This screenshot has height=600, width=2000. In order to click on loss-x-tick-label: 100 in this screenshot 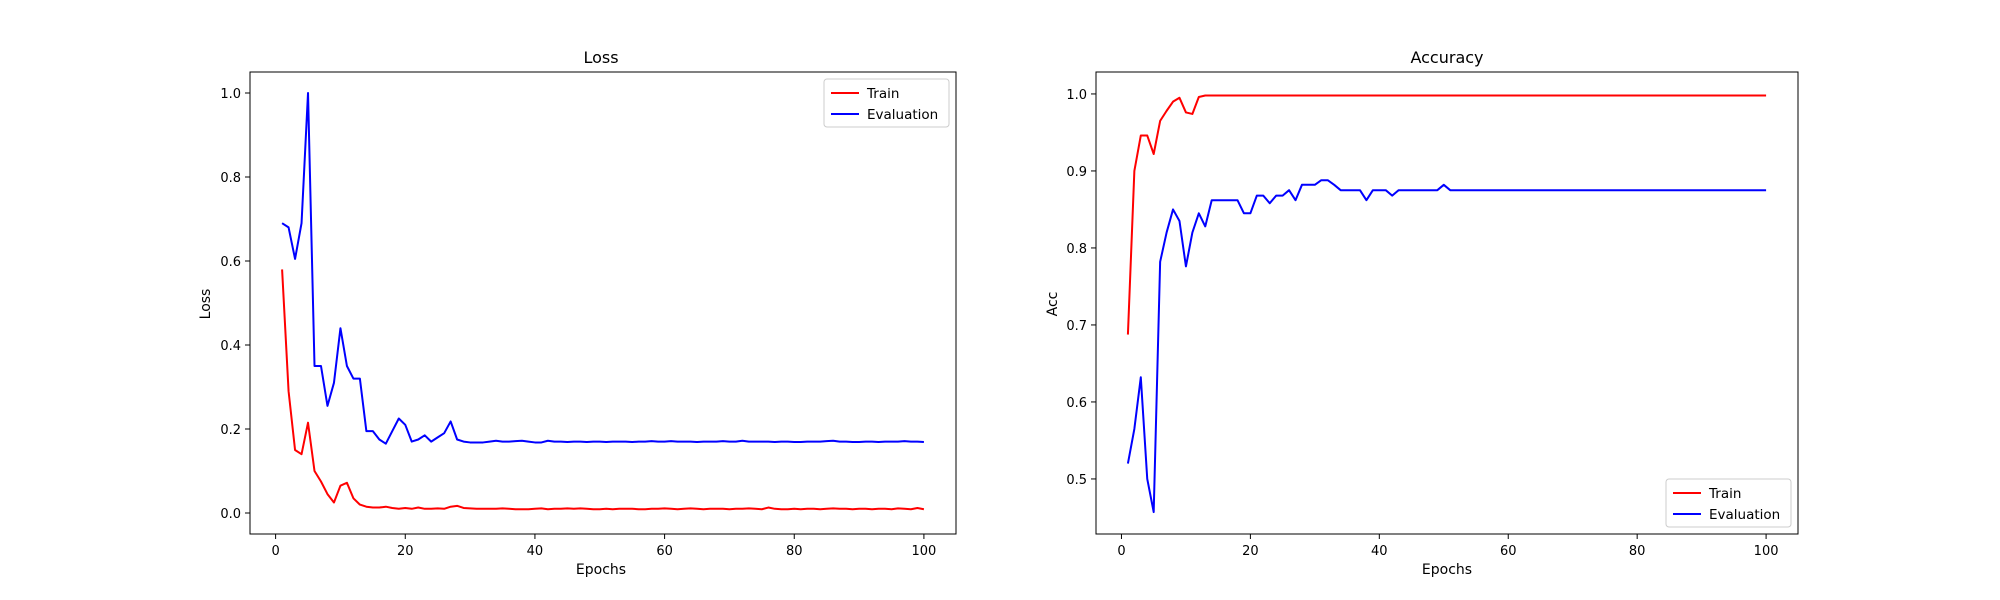, I will do `click(923, 551)`.